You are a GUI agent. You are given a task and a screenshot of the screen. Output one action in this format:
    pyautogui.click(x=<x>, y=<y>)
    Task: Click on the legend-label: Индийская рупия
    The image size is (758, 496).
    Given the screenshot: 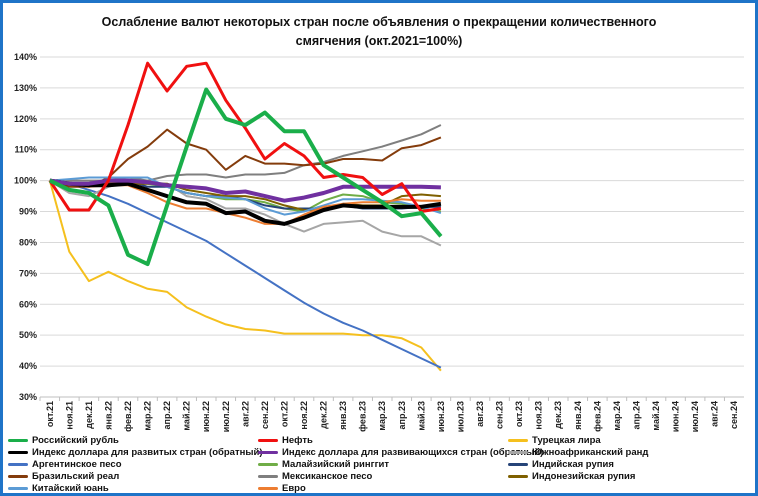 What is the action you would take?
    pyautogui.click(x=573, y=464)
    